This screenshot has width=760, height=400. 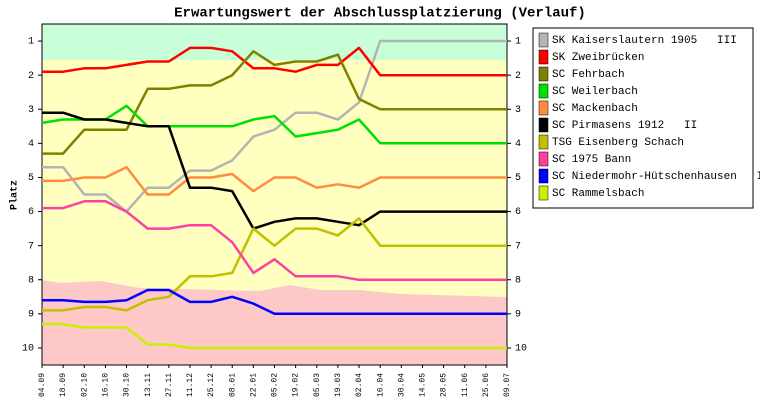 I want to click on x-tick-label: 09.07, so click(x=507, y=385).